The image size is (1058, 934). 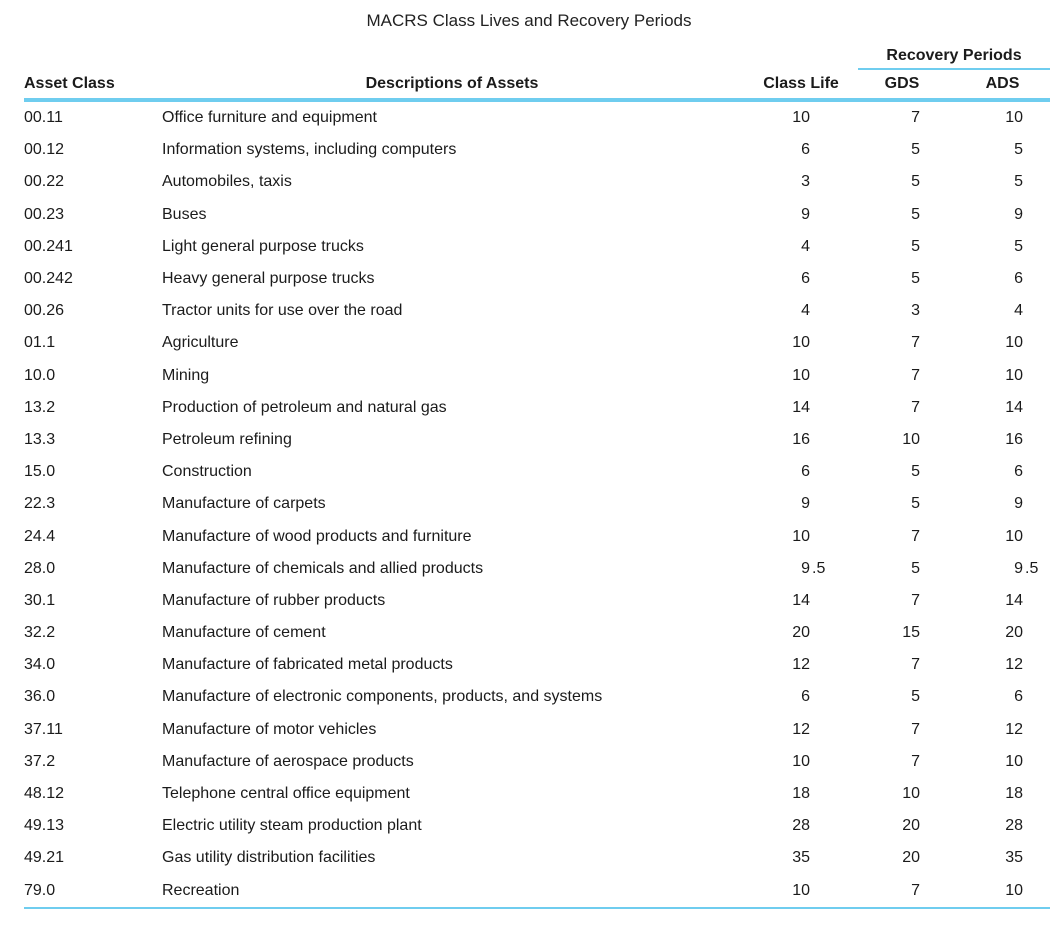 I want to click on ads-cell: 20, so click(x=993, y=633).